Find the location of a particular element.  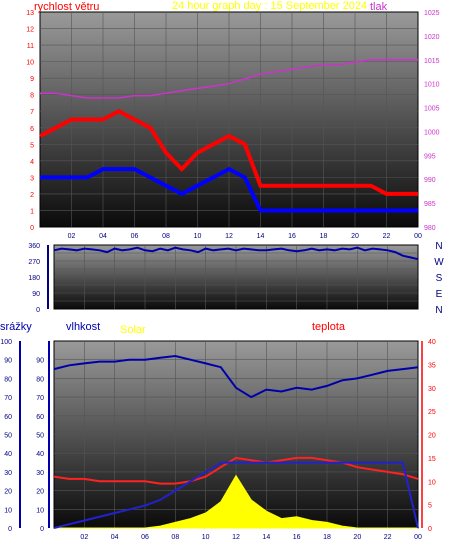

rain-y-tick-label: 80 is located at coordinates (8, 379).